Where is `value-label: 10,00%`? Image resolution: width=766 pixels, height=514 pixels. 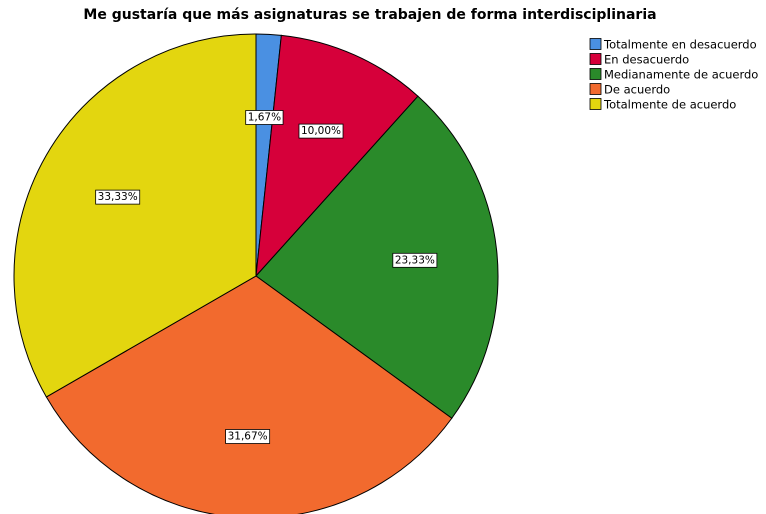 value-label: 10,00% is located at coordinates (321, 131).